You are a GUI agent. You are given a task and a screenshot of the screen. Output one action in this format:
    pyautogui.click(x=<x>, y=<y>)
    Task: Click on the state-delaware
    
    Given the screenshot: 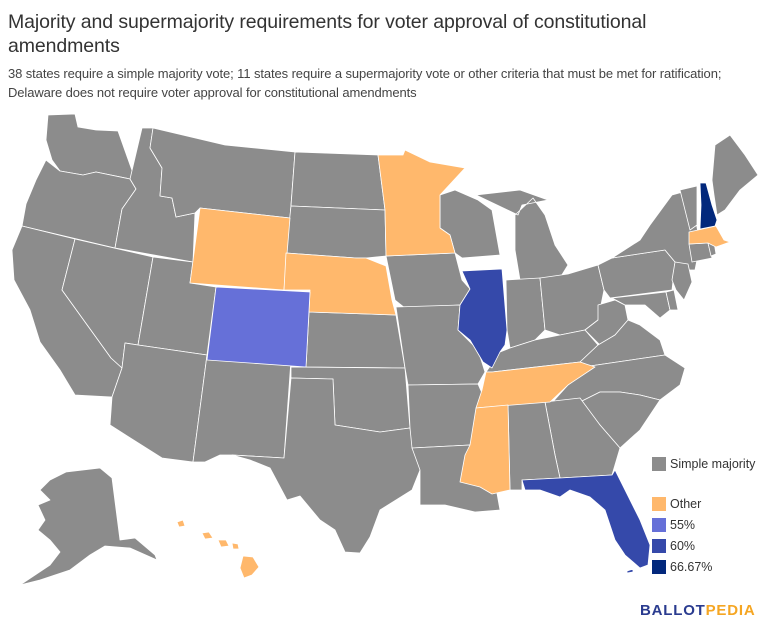 What is the action you would take?
    pyautogui.click(x=672, y=300)
    